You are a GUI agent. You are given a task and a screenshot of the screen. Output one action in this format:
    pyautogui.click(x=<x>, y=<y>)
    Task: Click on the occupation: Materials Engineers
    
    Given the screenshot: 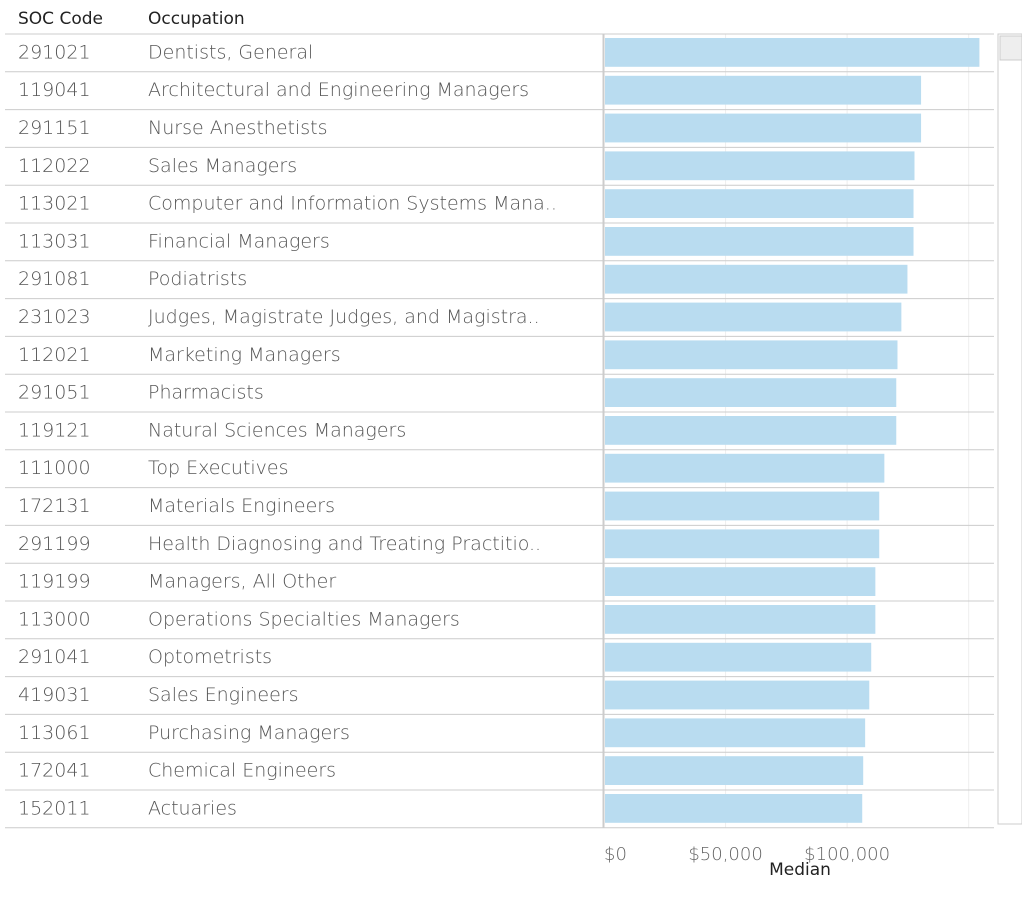 What is the action you would take?
    pyautogui.click(x=241, y=506)
    